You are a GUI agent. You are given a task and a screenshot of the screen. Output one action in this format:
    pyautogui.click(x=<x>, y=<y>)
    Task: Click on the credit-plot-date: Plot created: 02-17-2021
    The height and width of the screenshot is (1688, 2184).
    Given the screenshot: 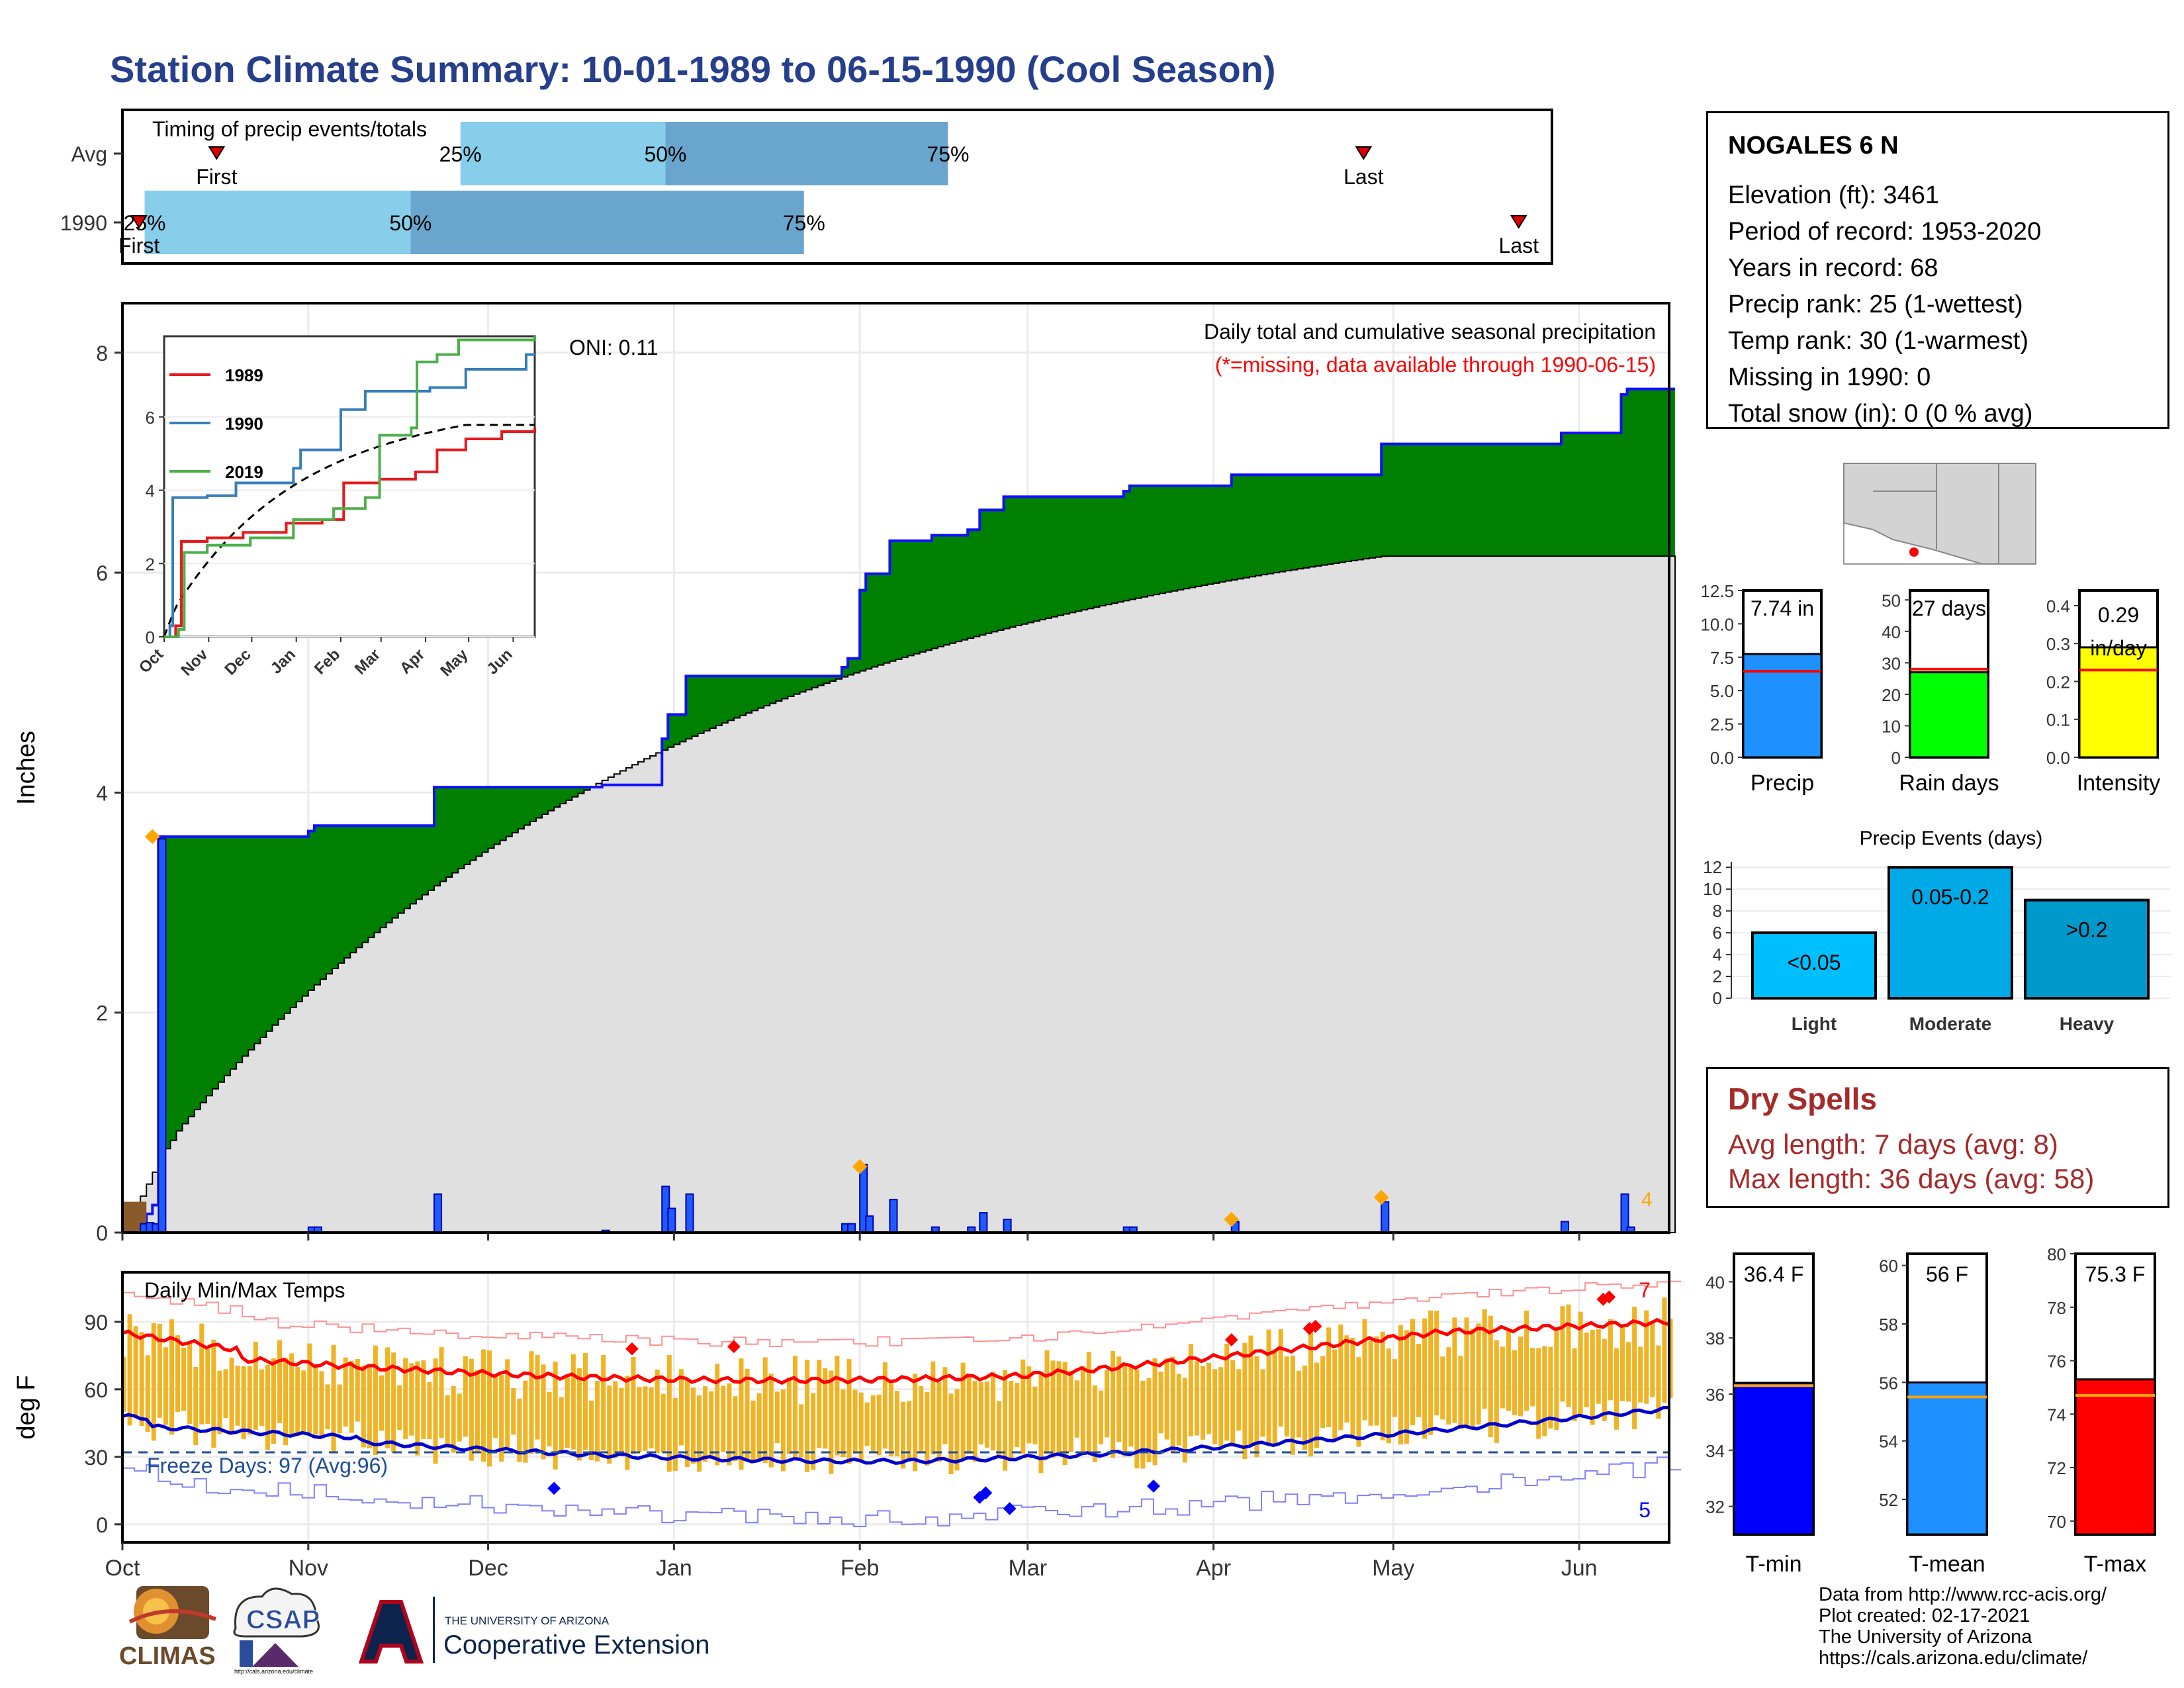 What is the action you would take?
    pyautogui.click(x=1925, y=1615)
    